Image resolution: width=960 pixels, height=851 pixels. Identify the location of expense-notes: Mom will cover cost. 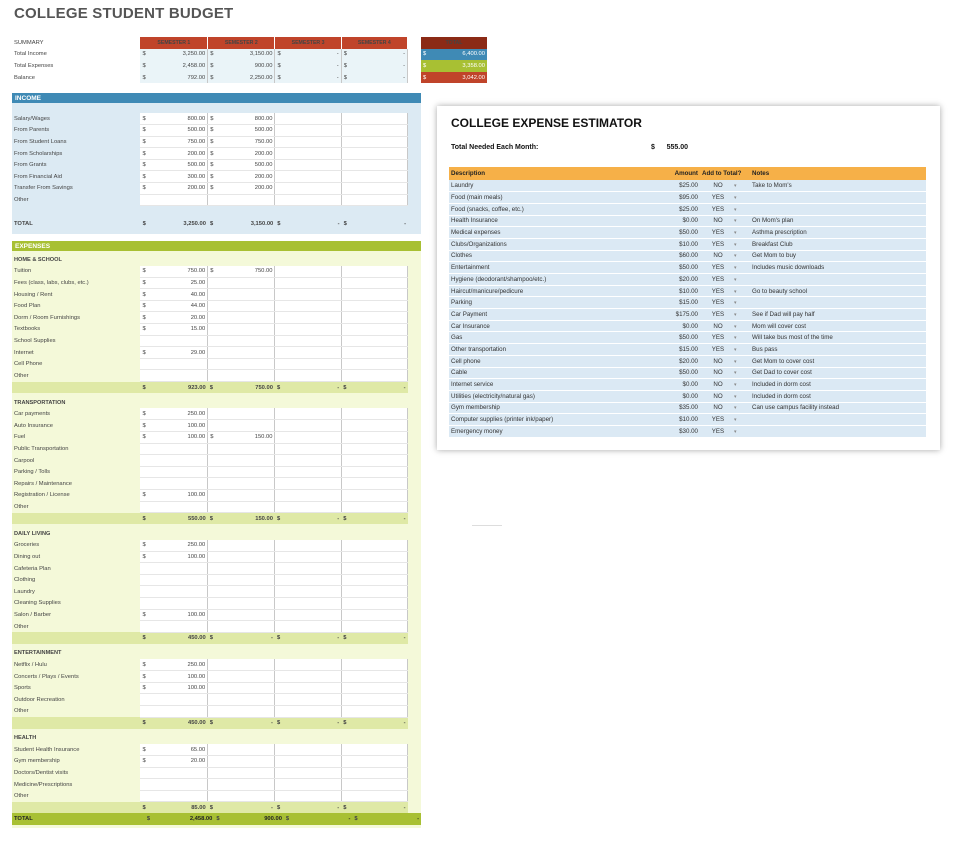
(838, 326).